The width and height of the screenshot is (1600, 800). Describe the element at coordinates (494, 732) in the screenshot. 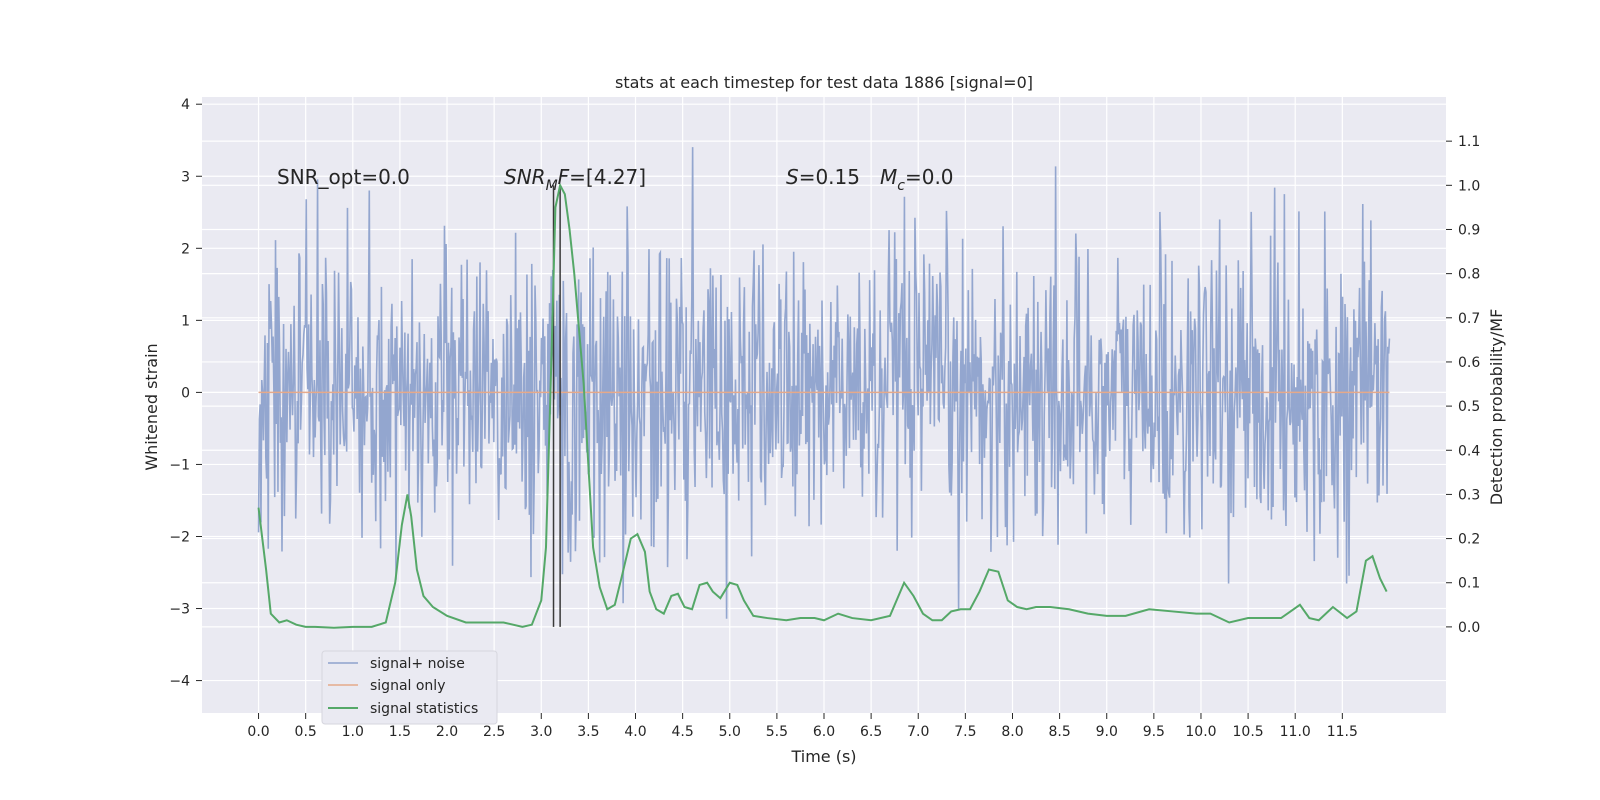

I see `x-tick-label: 2.5` at that location.